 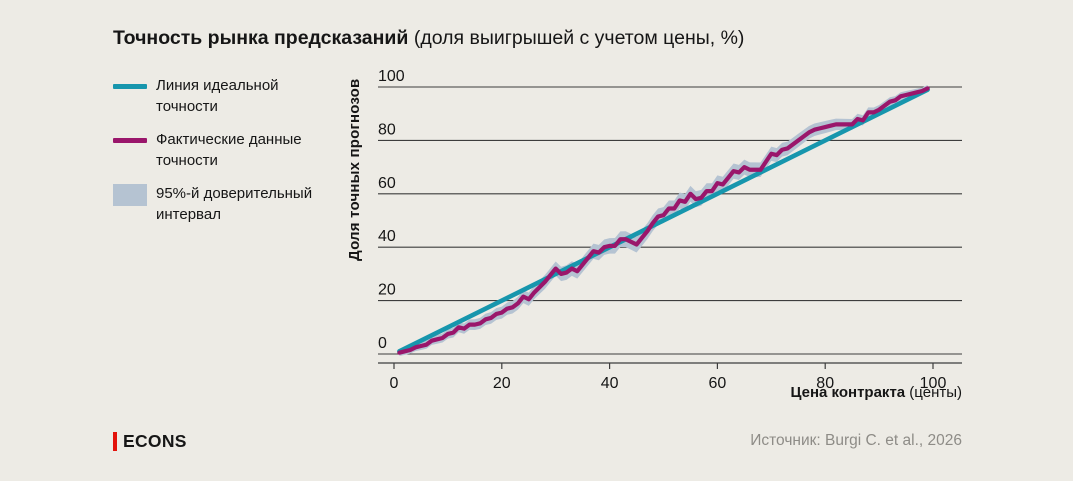 What do you see at coordinates (130, 195) in the screenshot?
I see `confidence-interval-swatch` at bounding box center [130, 195].